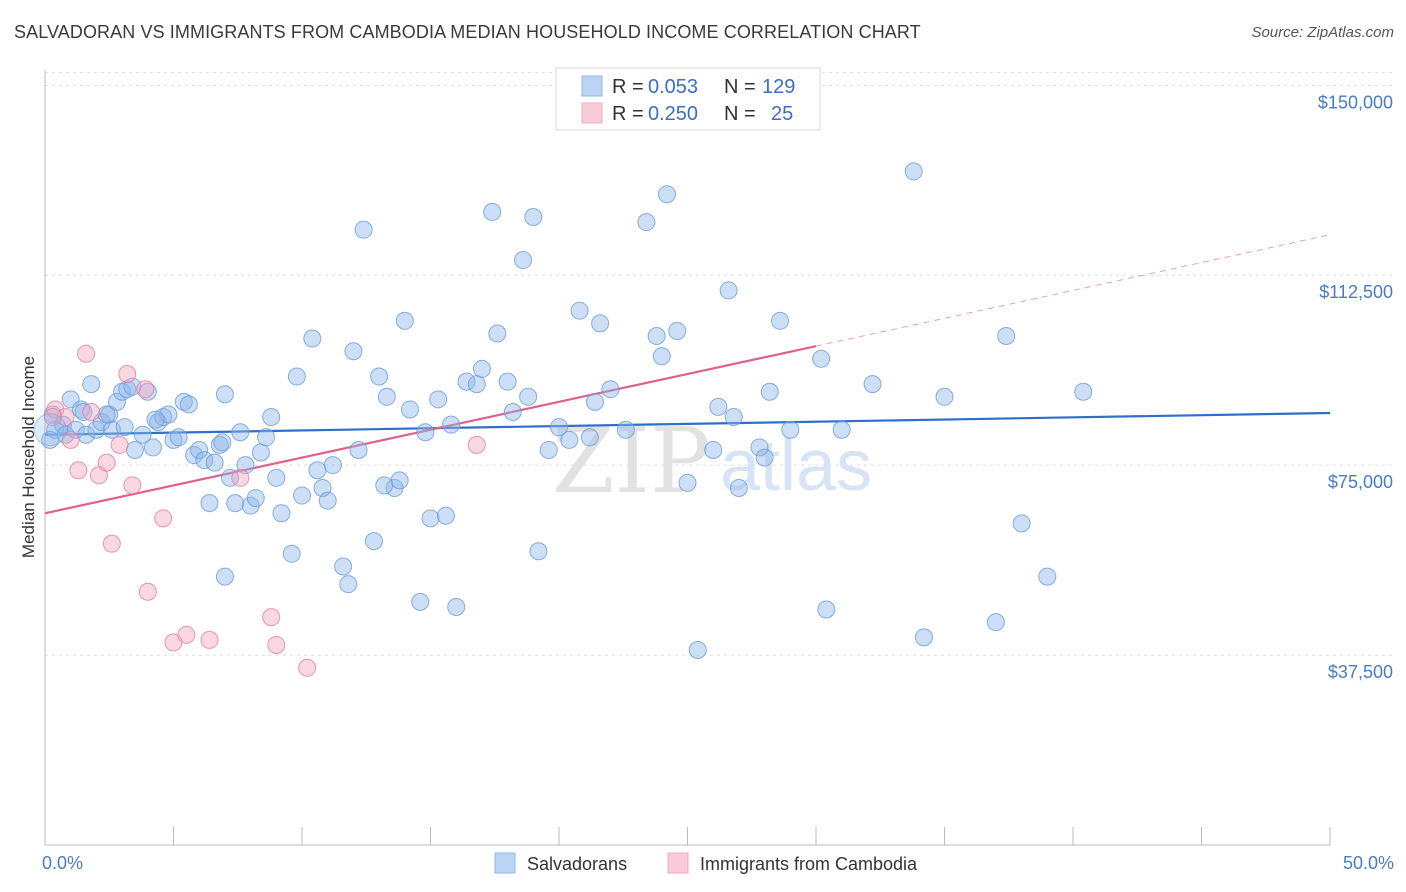 Image resolution: width=1406 pixels, height=892 pixels. What do you see at coordinates (1355, 102) in the screenshot?
I see `y-tick-label-3: $150,000` at bounding box center [1355, 102].